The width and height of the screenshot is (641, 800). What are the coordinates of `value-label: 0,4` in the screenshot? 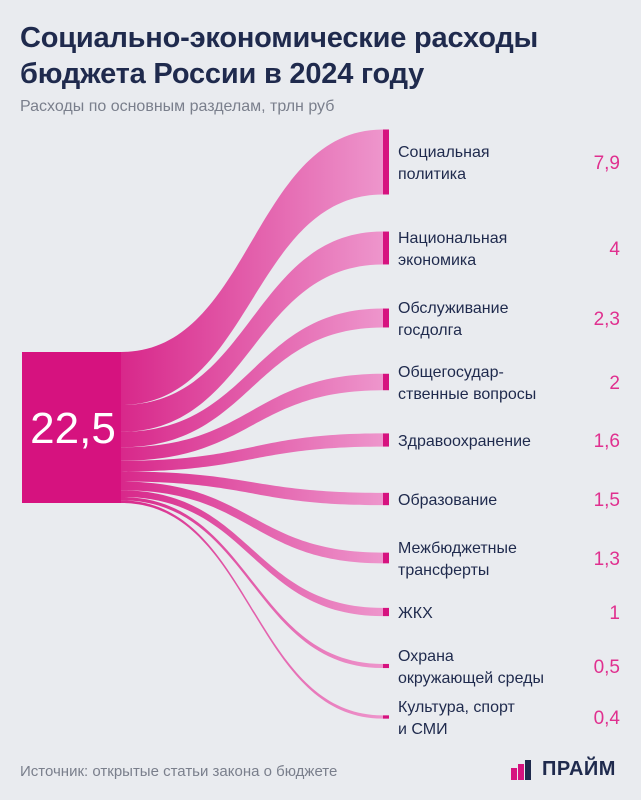 It's located at (607, 718).